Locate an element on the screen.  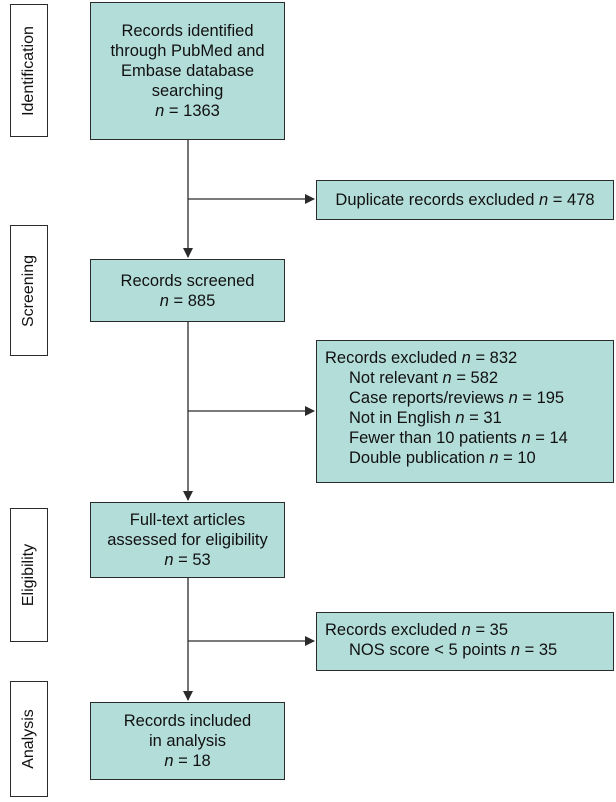
n-value: 582 is located at coordinates (484, 378).